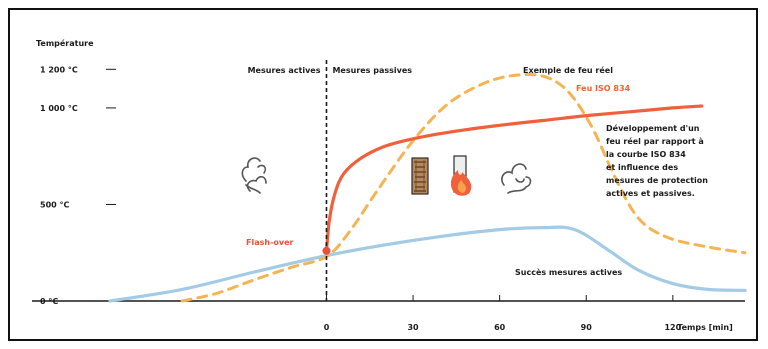  What do you see at coordinates (49, 301) in the screenshot?
I see `y-tick-label: 0 °C` at bounding box center [49, 301].